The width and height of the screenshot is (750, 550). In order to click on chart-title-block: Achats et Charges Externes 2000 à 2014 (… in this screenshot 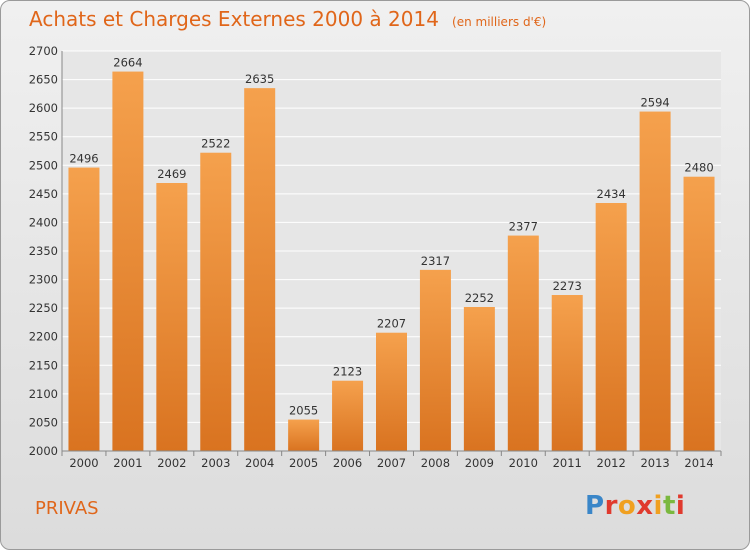, I will do `click(287, 19)`.